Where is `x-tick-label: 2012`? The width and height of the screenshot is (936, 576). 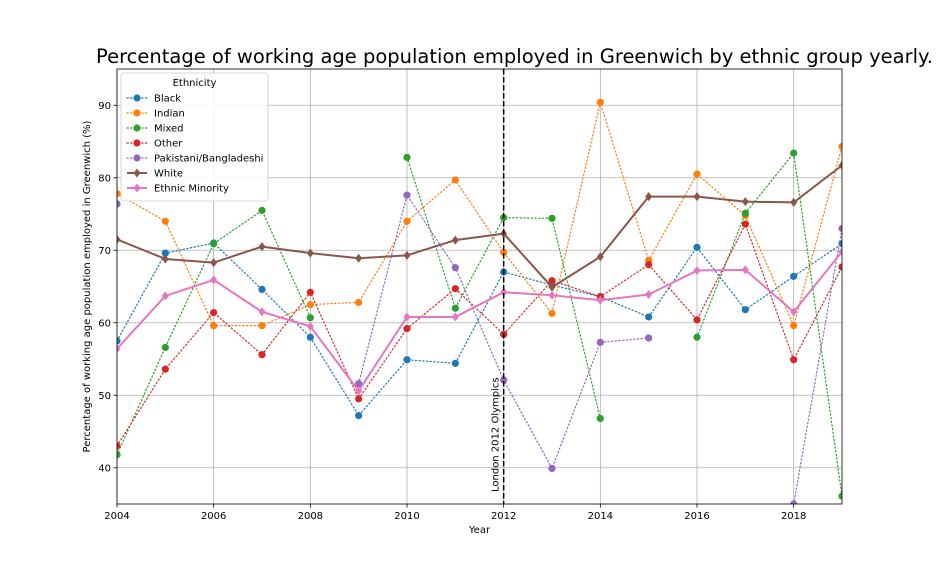
x-tick-label: 2012 is located at coordinates (503, 516).